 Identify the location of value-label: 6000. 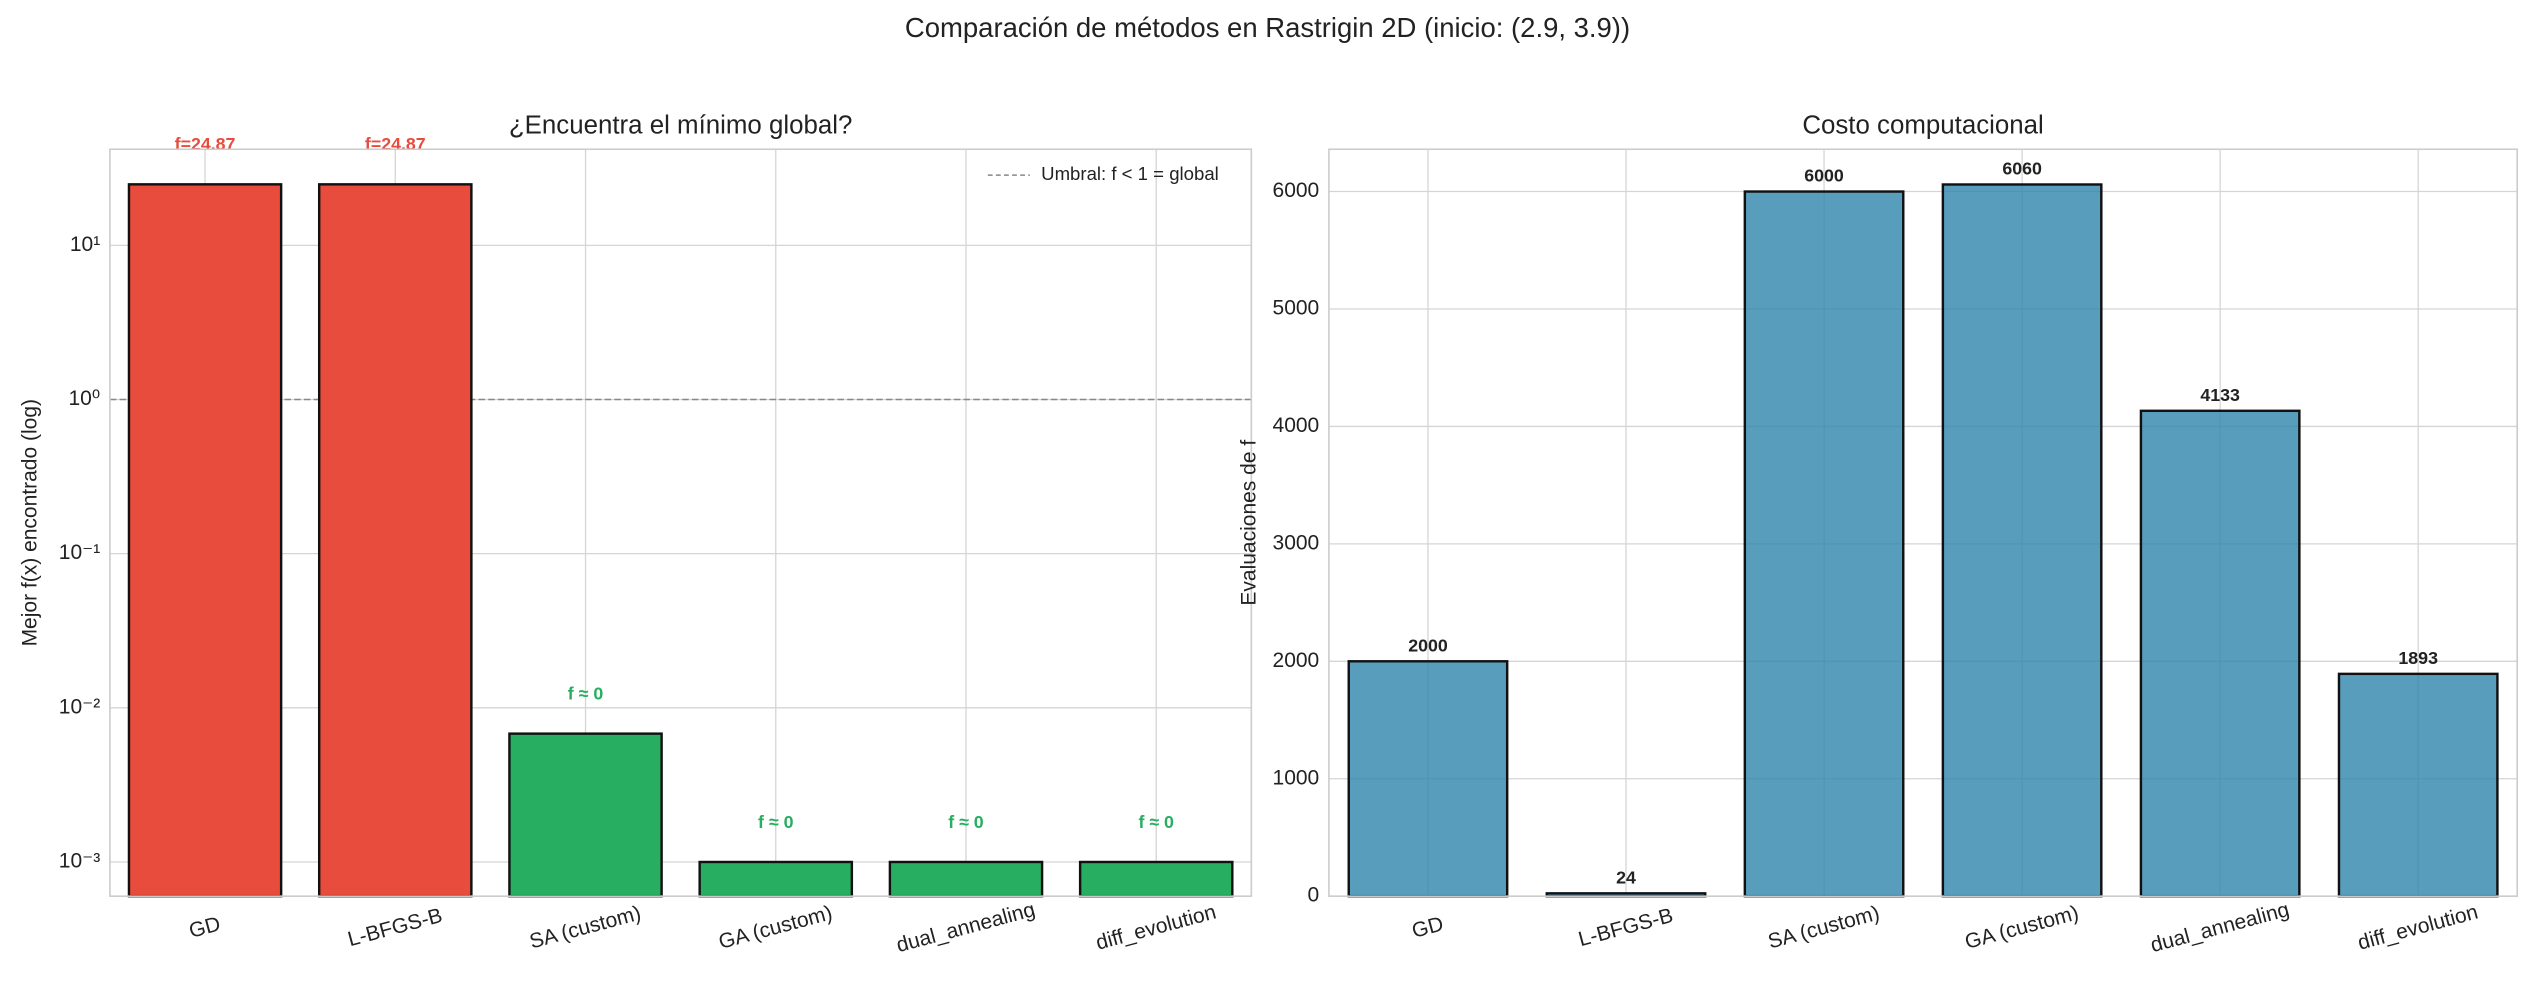
(1824, 176).